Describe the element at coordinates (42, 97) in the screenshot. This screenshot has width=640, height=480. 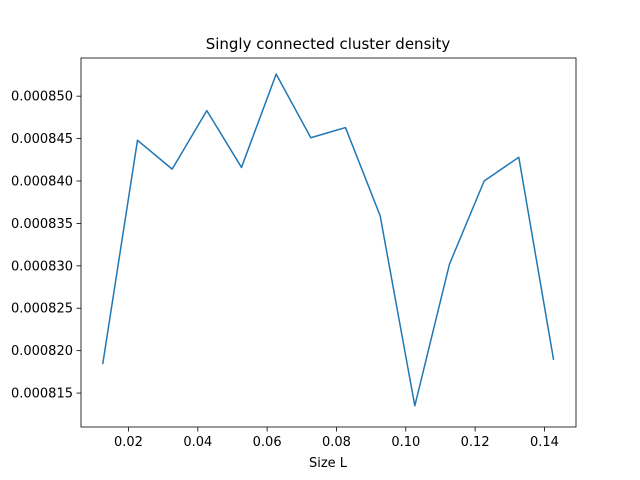
I see `y-tick-label: 0.000850` at that location.